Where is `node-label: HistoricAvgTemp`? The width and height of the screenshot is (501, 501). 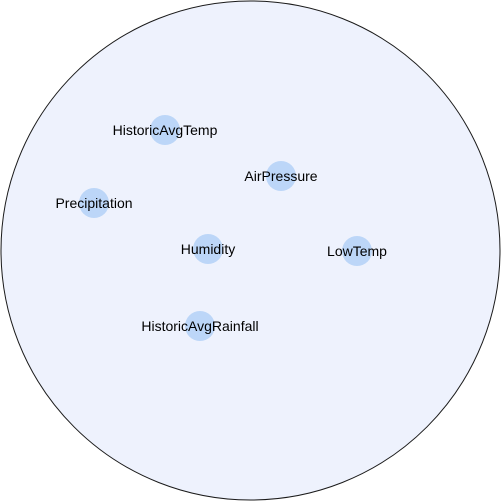
node-label: HistoricAvgTemp is located at coordinates (165, 130).